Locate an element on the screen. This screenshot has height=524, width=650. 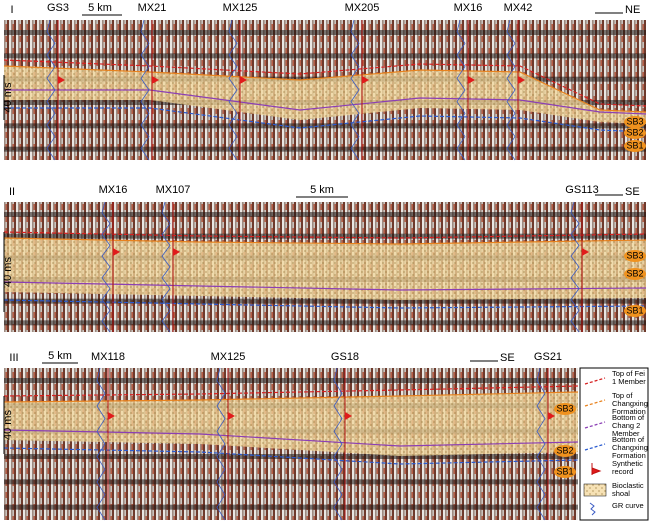
legend-label: Top of Changxing Formation is located at coordinates (630, 403).